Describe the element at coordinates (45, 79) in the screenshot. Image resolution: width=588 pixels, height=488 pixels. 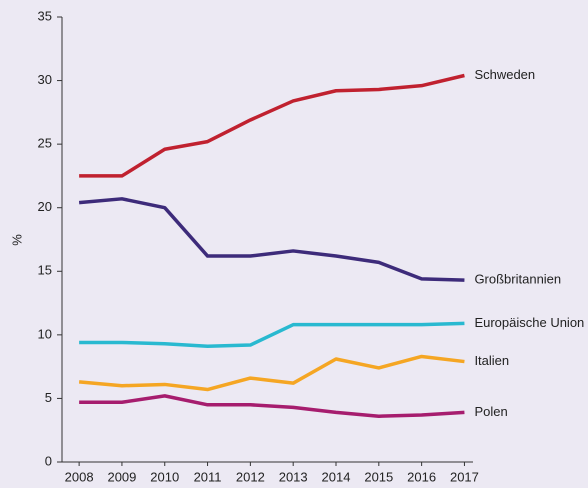
I see `y-tick-label: 30` at that location.